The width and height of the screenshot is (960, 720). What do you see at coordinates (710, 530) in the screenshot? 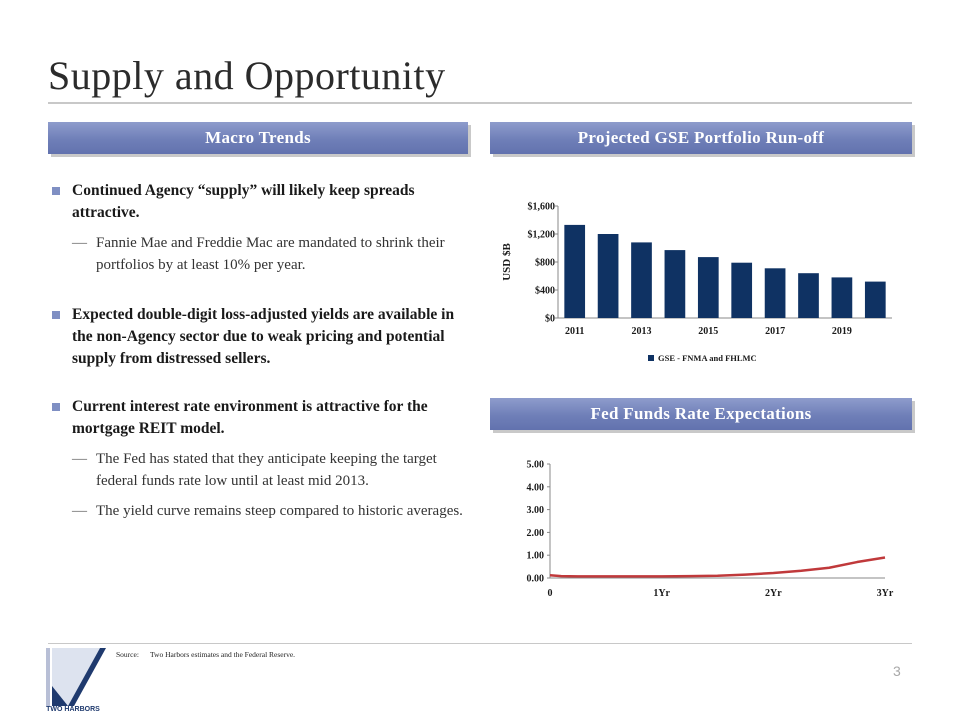
I see `fed-funds-line-chart: 0.00 1.00 2.00 3.00 4.00 5.00 0 1Yr 2Yr 3Yr` at bounding box center [710, 530].